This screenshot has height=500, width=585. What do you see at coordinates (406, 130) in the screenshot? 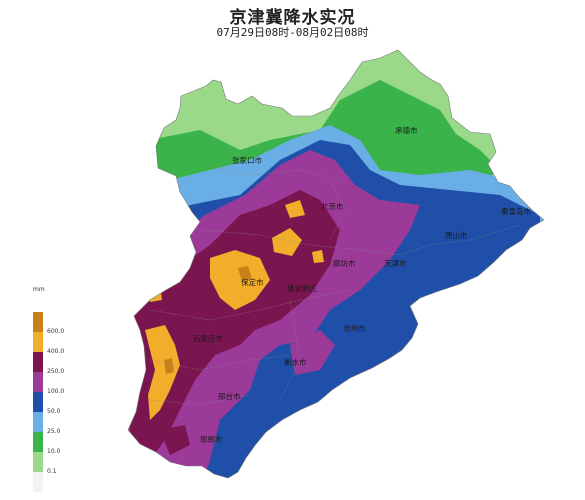
I see `city-chengde: 承德市` at bounding box center [406, 130].